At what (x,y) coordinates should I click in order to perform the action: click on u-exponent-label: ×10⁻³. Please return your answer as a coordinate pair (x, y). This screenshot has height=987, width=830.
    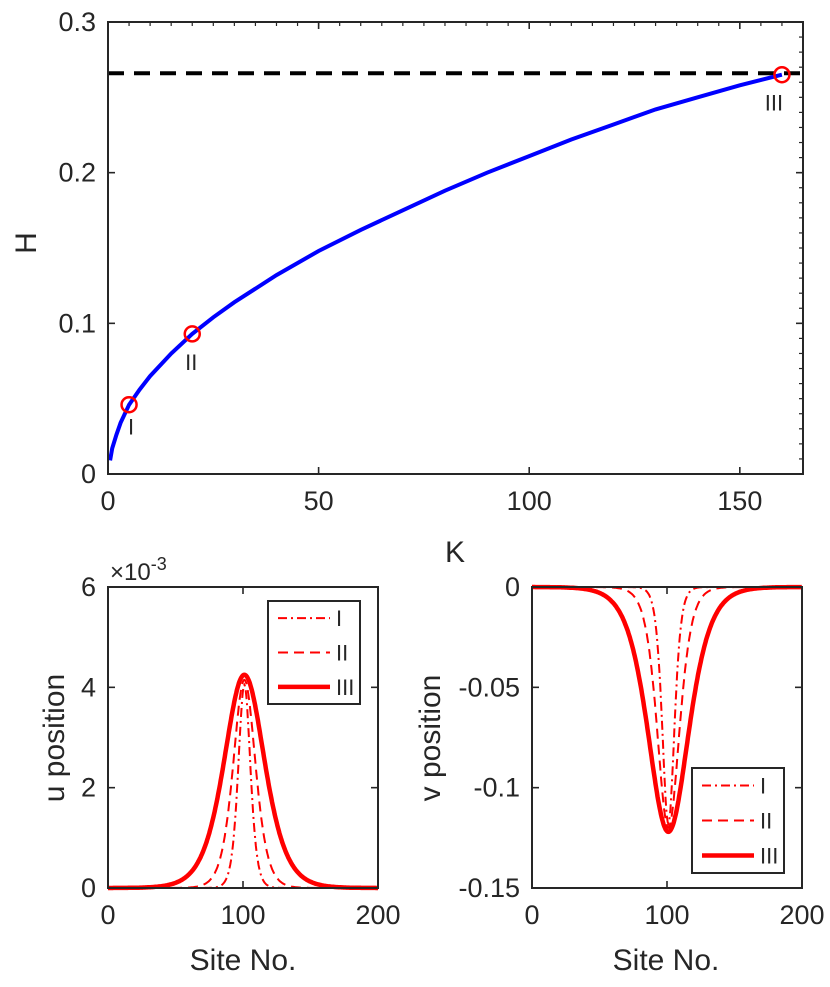
    Looking at the image, I should click on (138, 570).